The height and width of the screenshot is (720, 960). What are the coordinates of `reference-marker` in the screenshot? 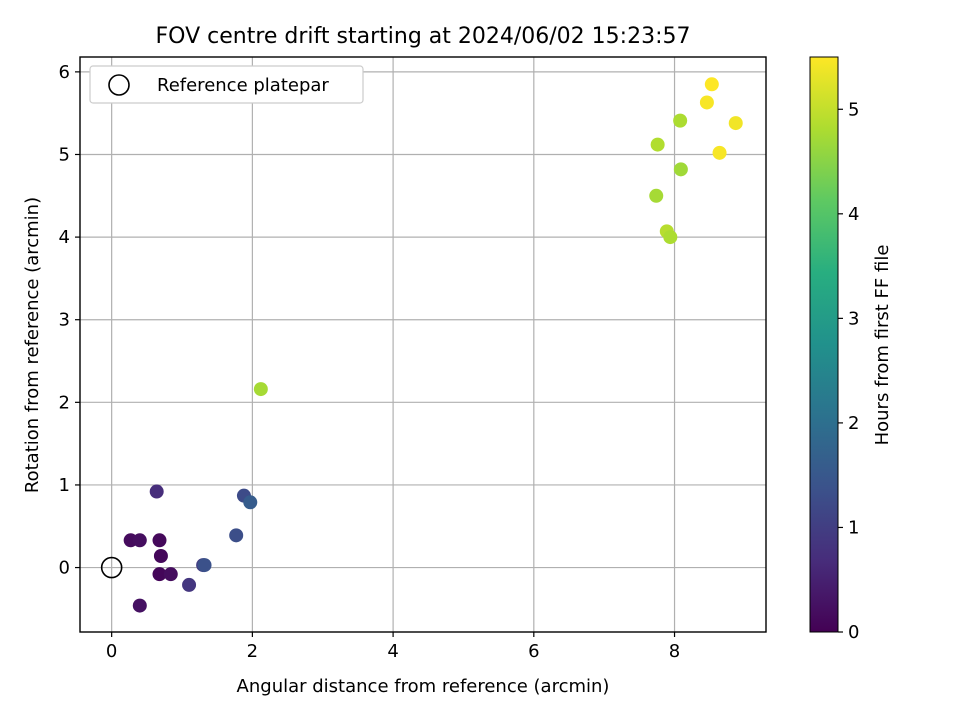 It's located at (111, 567).